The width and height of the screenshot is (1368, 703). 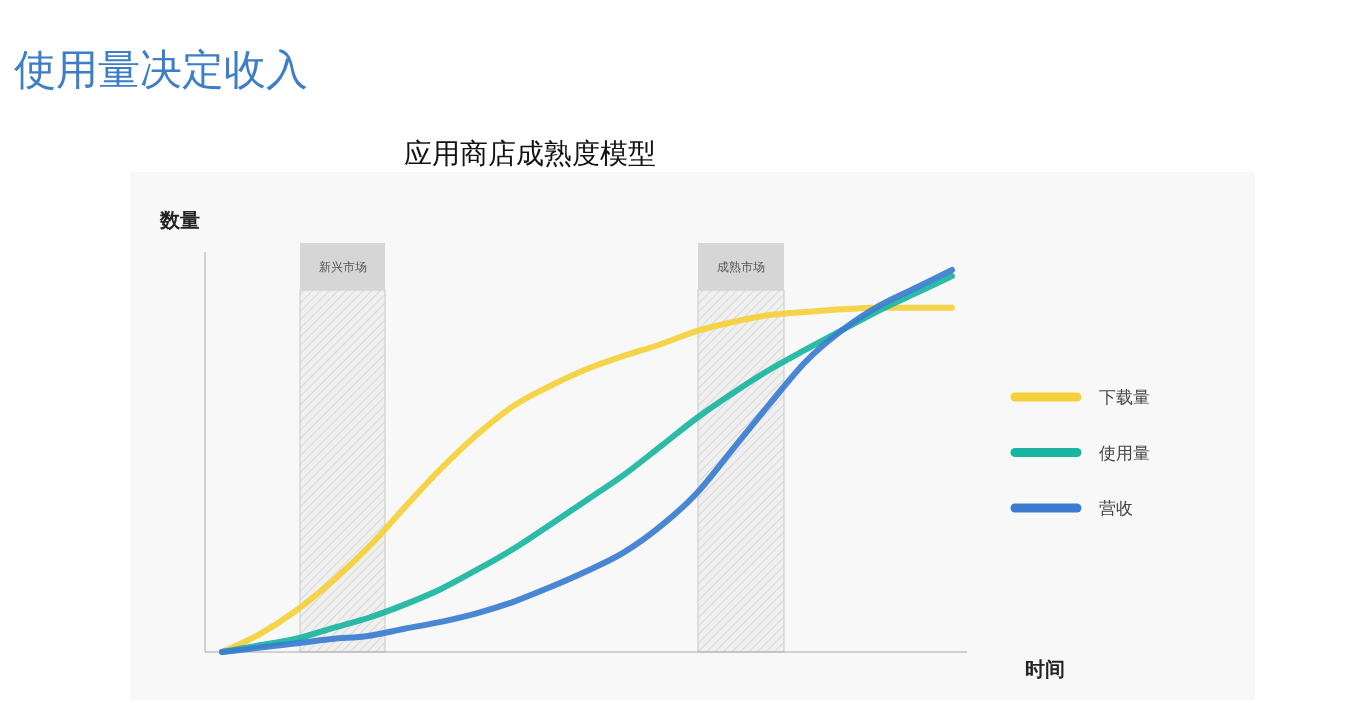 What do you see at coordinates (1124, 397) in the screenshot?
I see `legend-label: 下载量` at bounding box center [1124, 397].